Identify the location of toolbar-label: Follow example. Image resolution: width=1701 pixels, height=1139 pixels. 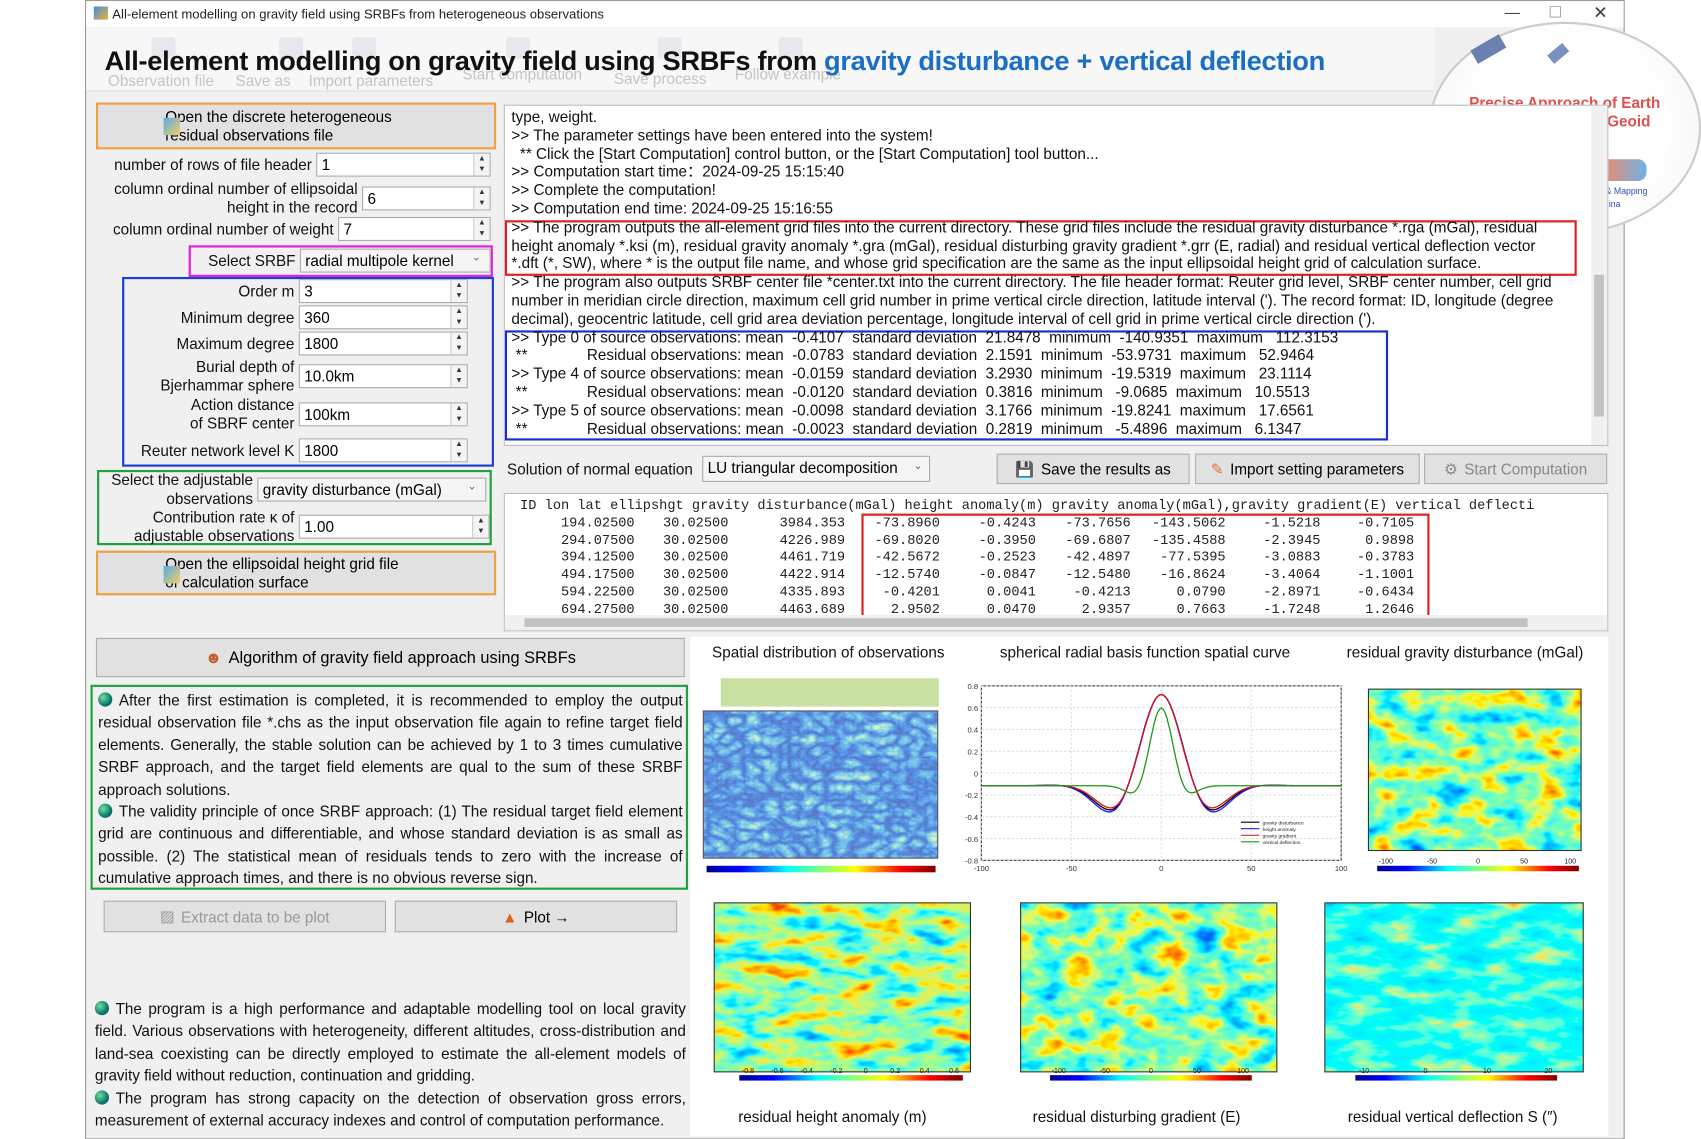
(787, 74).